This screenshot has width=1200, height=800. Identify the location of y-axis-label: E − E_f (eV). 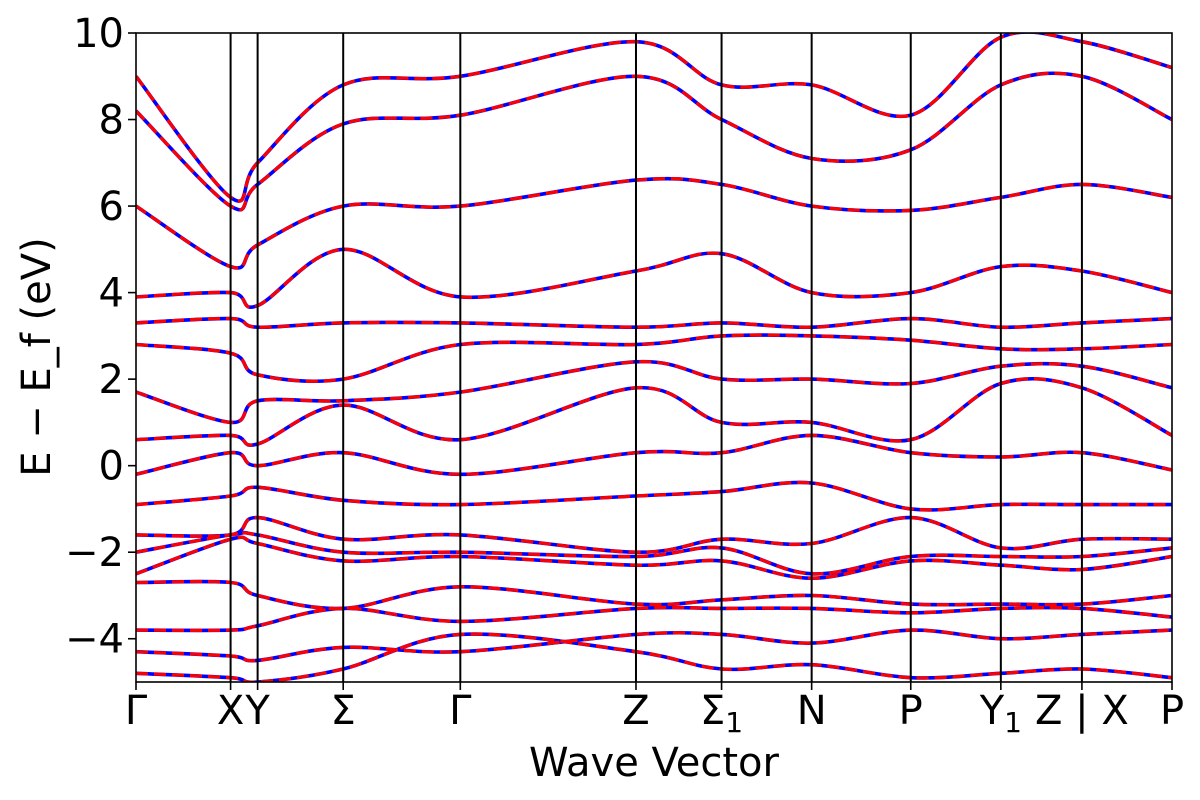
(37, 356).